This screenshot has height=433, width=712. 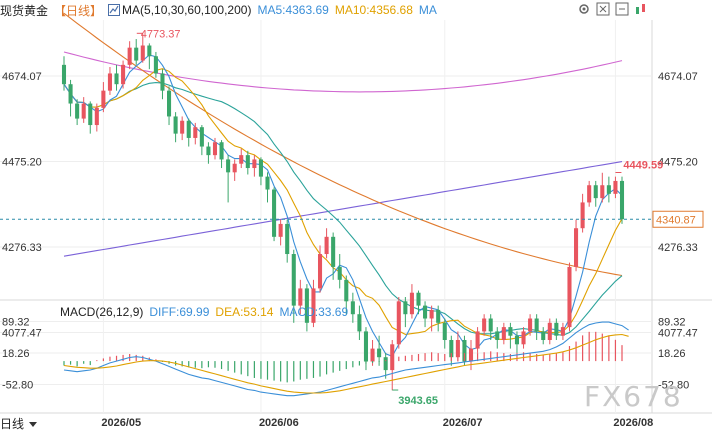 What do you see at coordinates (19, 423) in the screenshot?
I see `period-tag: 日线` at bounding box center [19, 423].